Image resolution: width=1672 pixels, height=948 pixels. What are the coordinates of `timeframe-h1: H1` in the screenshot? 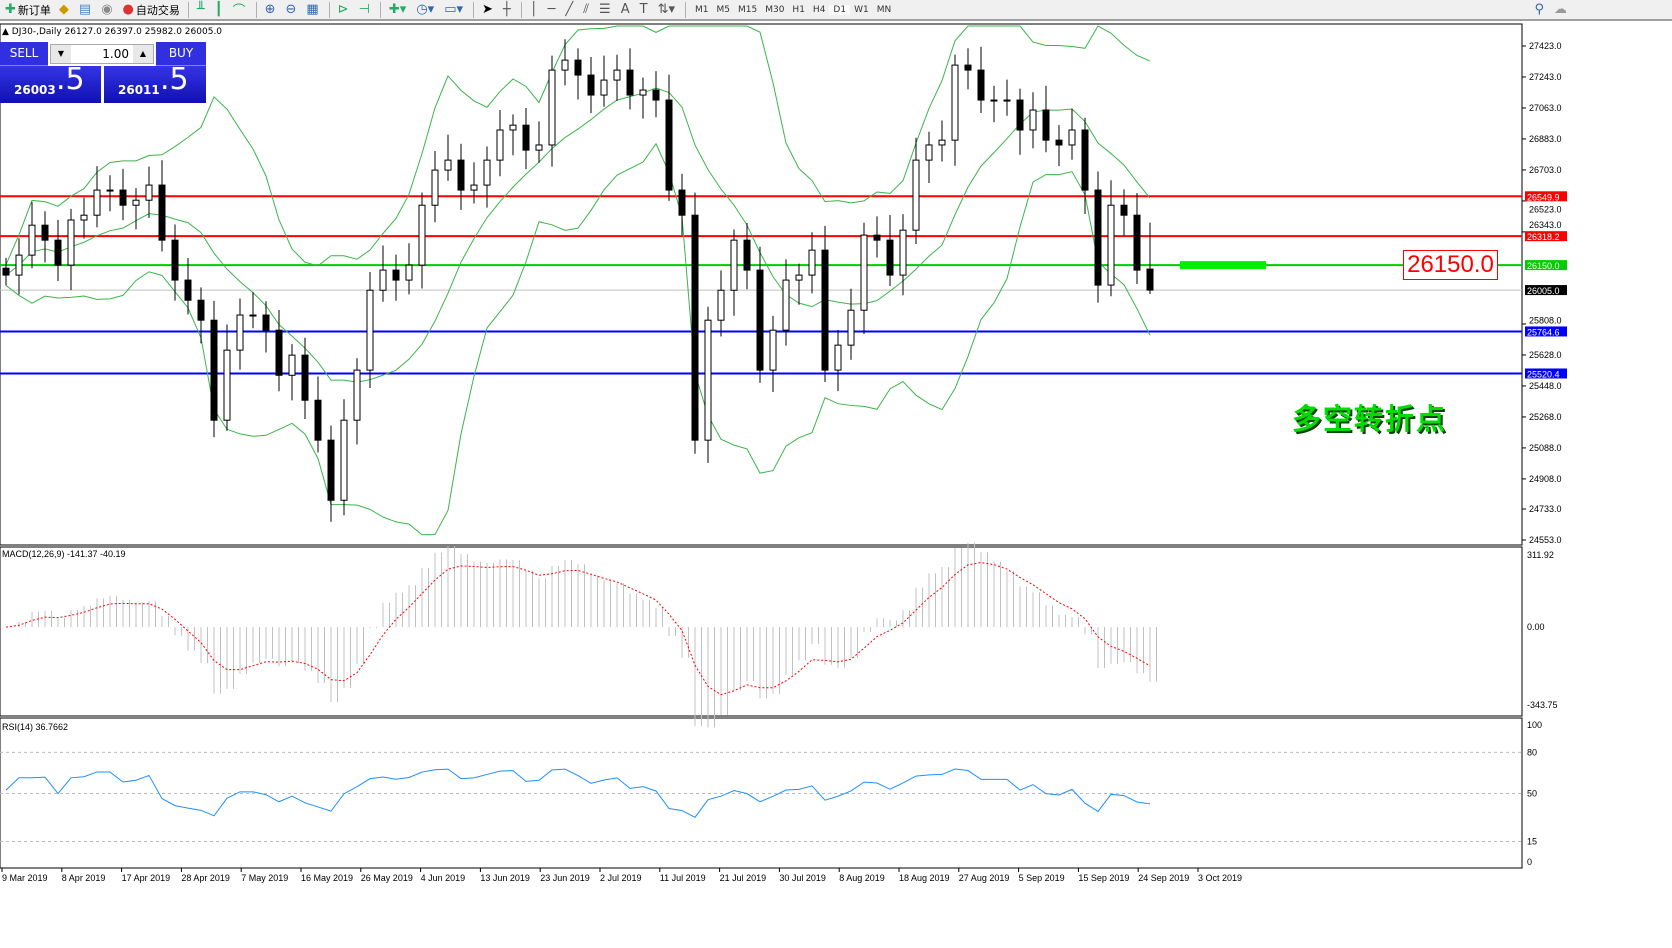 It's located at (798, 9).